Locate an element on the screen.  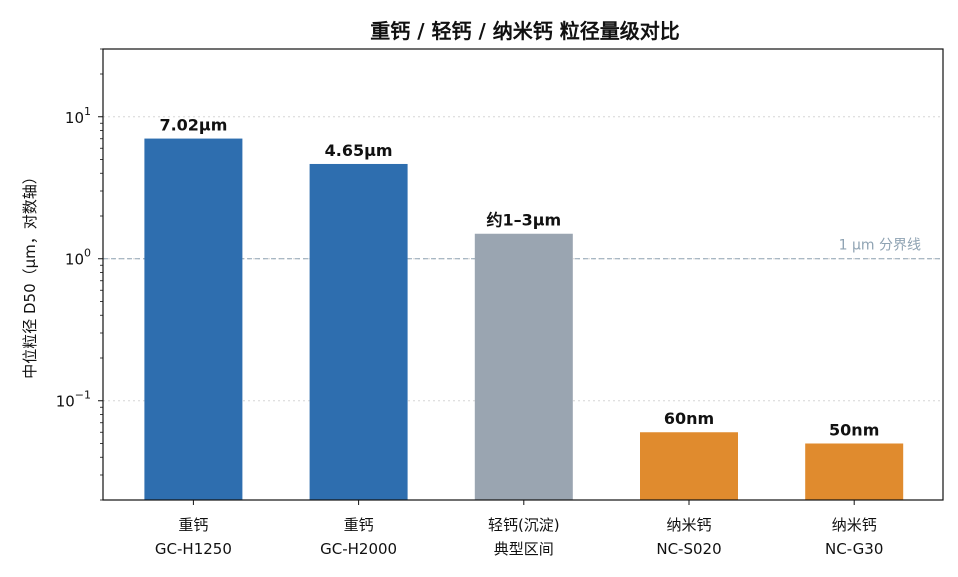
x-tick-label: 典型区间 is located at coordinates (524, 549).